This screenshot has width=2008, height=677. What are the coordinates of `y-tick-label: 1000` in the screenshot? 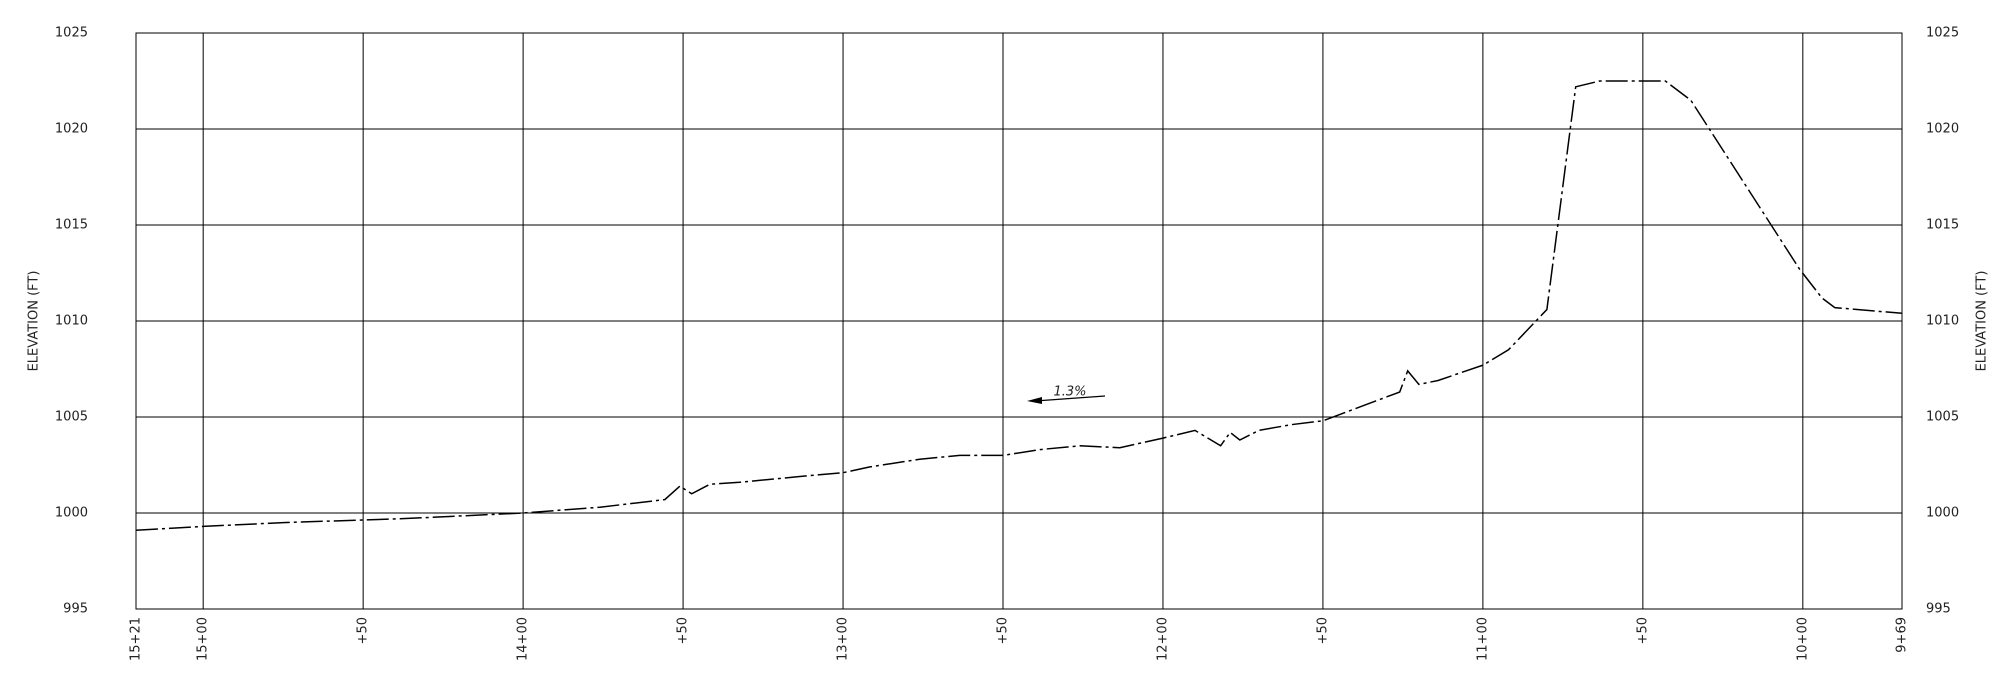 It's located at (71, 513).